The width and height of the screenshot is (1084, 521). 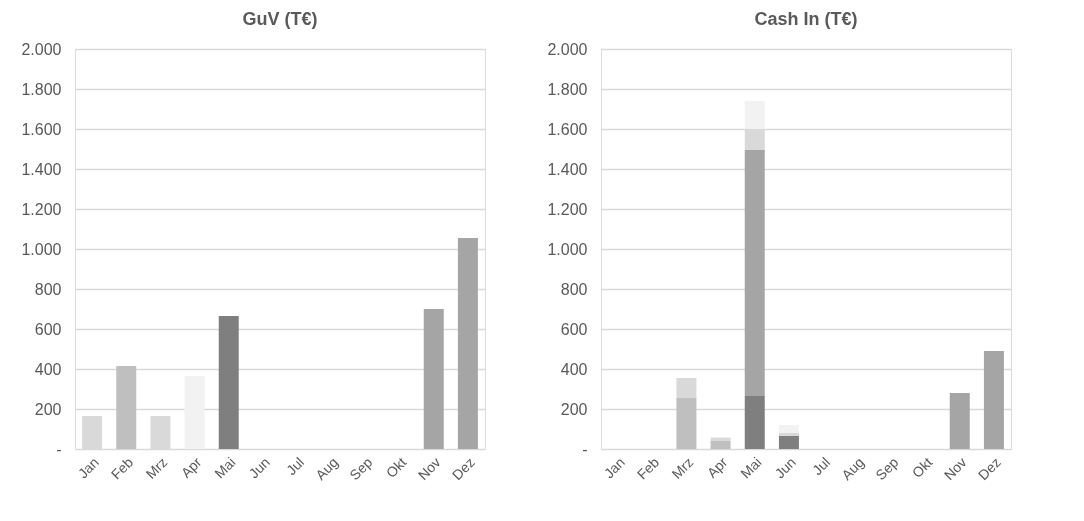 What do you see at coordinates (806, 19) in the screenshot?
I see `chart-title: Cash In (T€)` at bounding box center [806, 19].